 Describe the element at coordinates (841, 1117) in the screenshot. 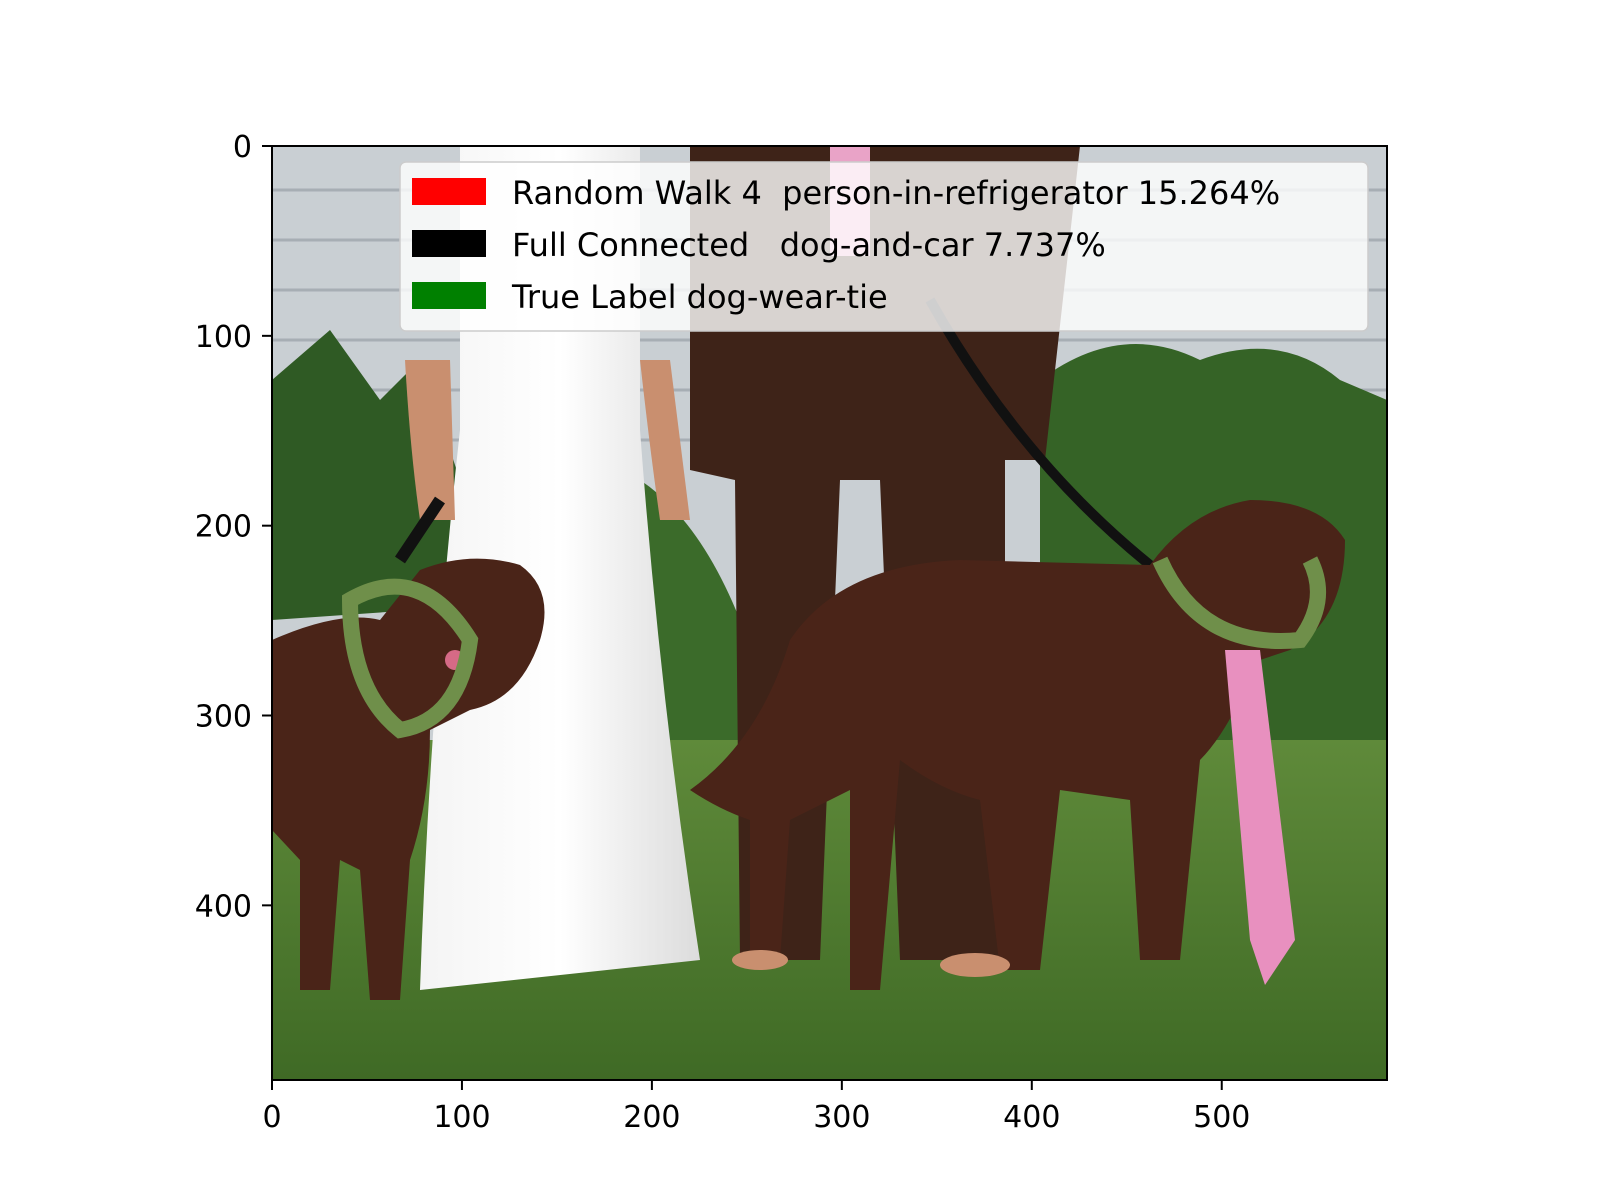

I see `x-tick-label: 300` at that location.